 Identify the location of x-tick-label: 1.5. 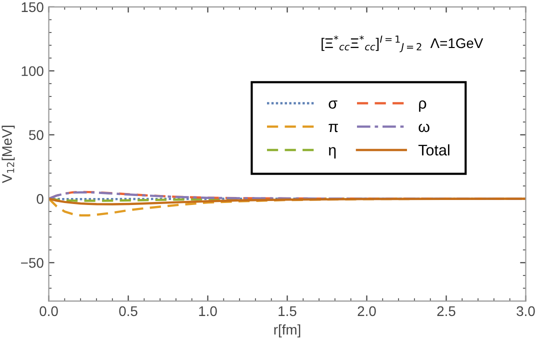
(287, 311).